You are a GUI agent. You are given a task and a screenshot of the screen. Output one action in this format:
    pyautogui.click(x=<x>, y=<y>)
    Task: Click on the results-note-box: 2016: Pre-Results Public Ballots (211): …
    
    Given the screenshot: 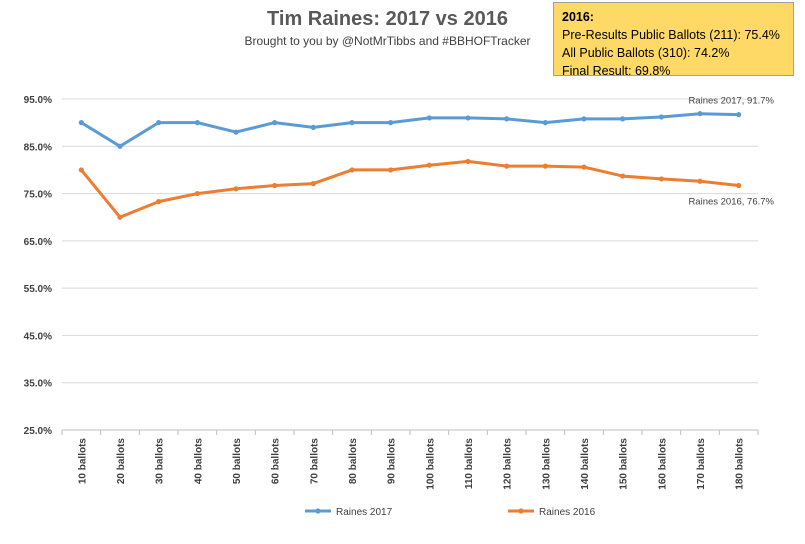 What is the action you would take?
    pyautogui.click(x=673, y=40)
    